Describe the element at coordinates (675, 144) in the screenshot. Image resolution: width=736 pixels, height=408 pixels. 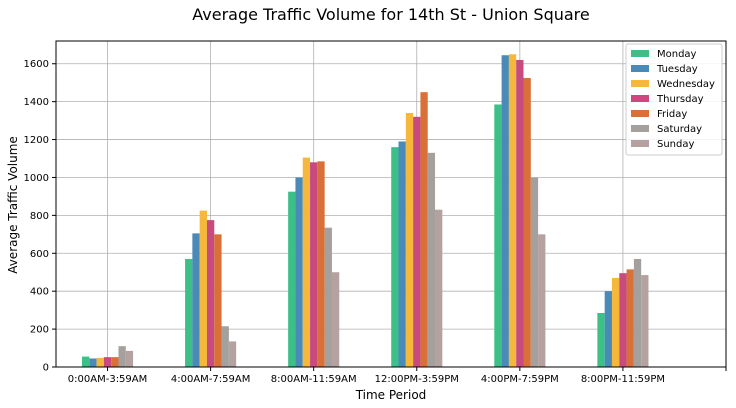
I see `legend-label: Sunday` at that location.